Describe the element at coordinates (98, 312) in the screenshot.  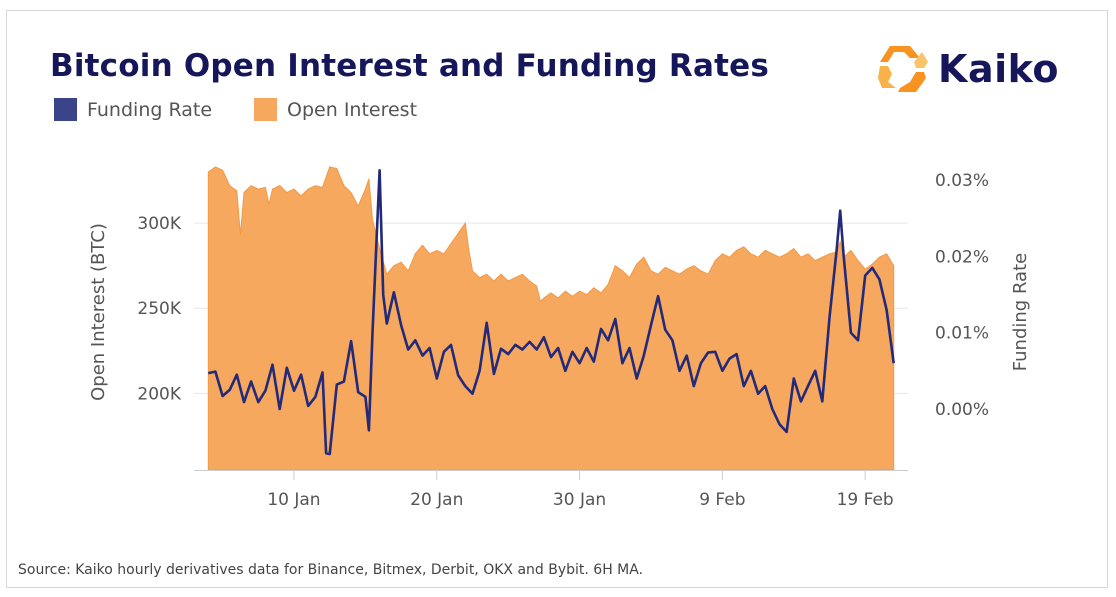
I see `y-left-axis-title: Open Interest (BTC)` at that location.